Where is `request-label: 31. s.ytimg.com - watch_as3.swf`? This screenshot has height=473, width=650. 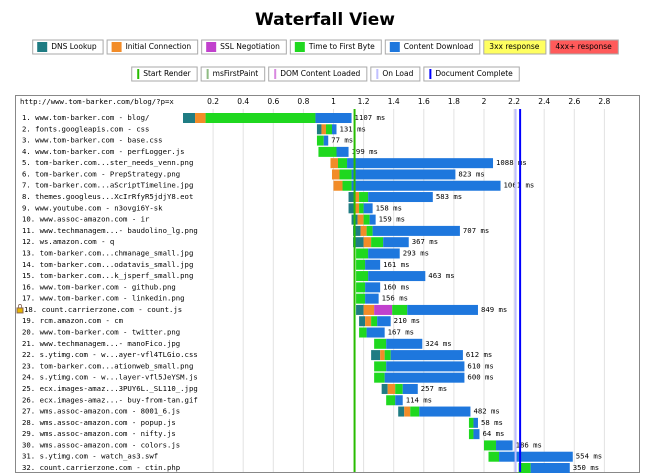 request-label: 31. s.ytimg.com - watch_as3.swf is located at coordinates (90, 456).